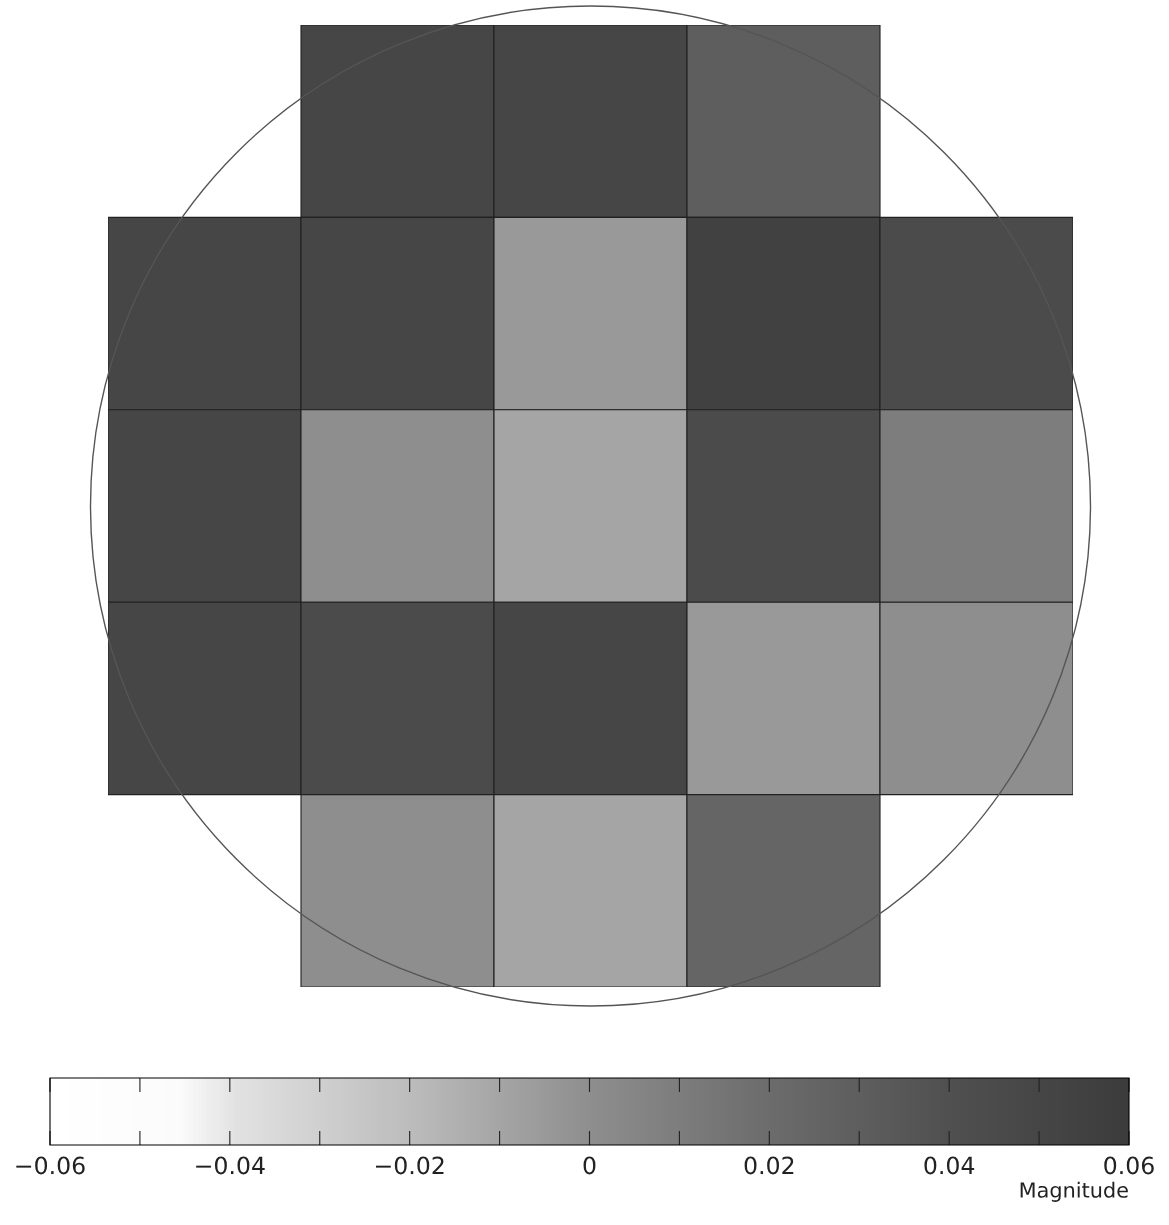 The image size is (1169, 1225). What do you see at coordinates (230, 1165) in the screenshot?
I see `color-bar-label: −0.04` at bounding box center [230, 1165].